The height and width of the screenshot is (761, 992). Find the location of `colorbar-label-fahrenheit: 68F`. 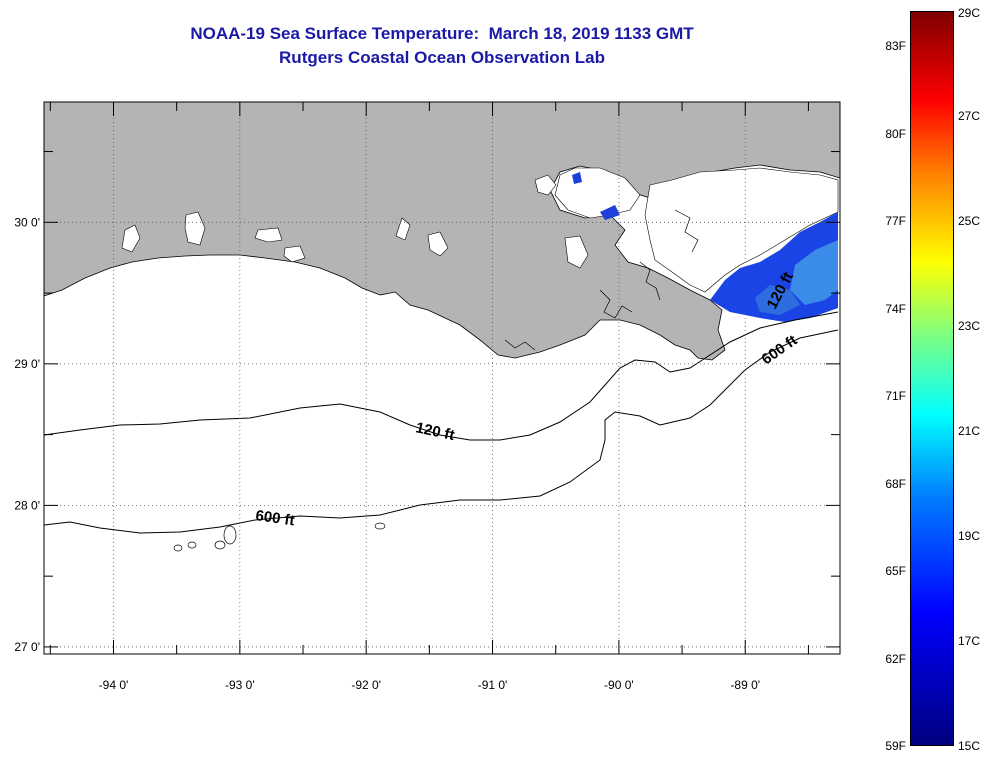

colorbar-label-fahrenheit: 68F is located at coordinates (895, 483).